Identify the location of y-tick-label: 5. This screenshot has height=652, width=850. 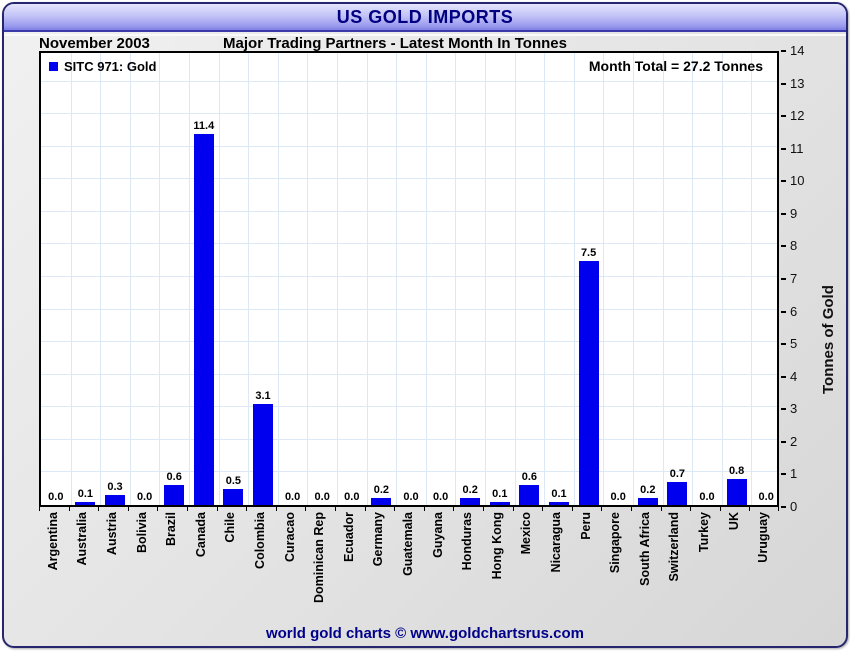
(794, 344).